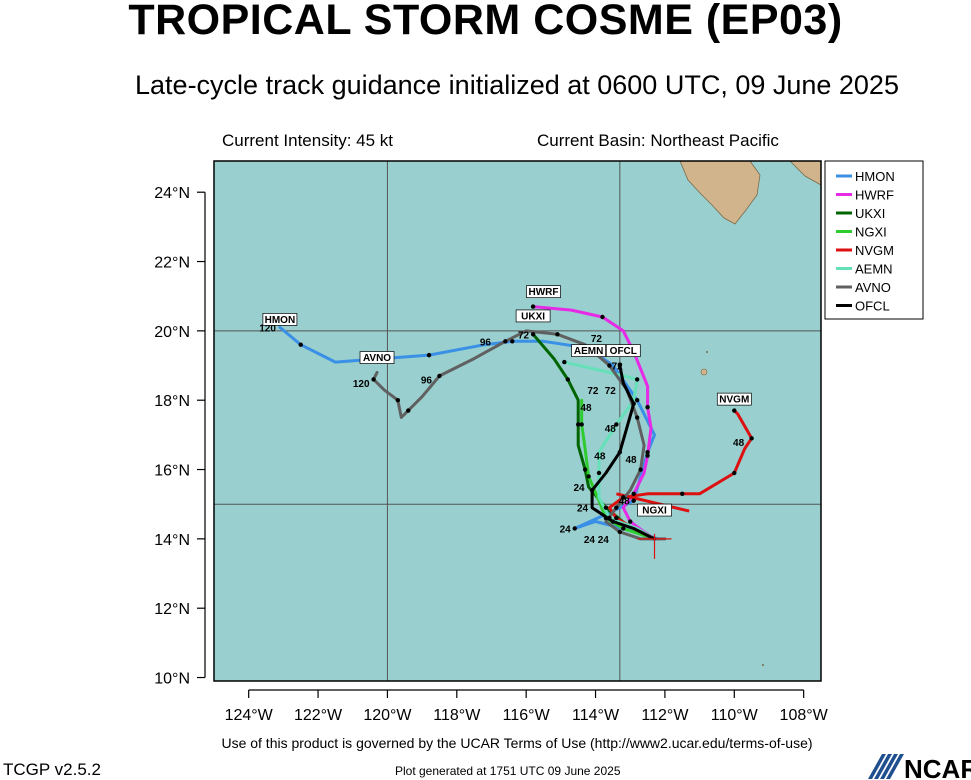  What do you see at coordinates (485, 22) in the screenshot?
I see `page-title: TROPICAL STORM COSME (EP03)` at bounding box center [485, 22].